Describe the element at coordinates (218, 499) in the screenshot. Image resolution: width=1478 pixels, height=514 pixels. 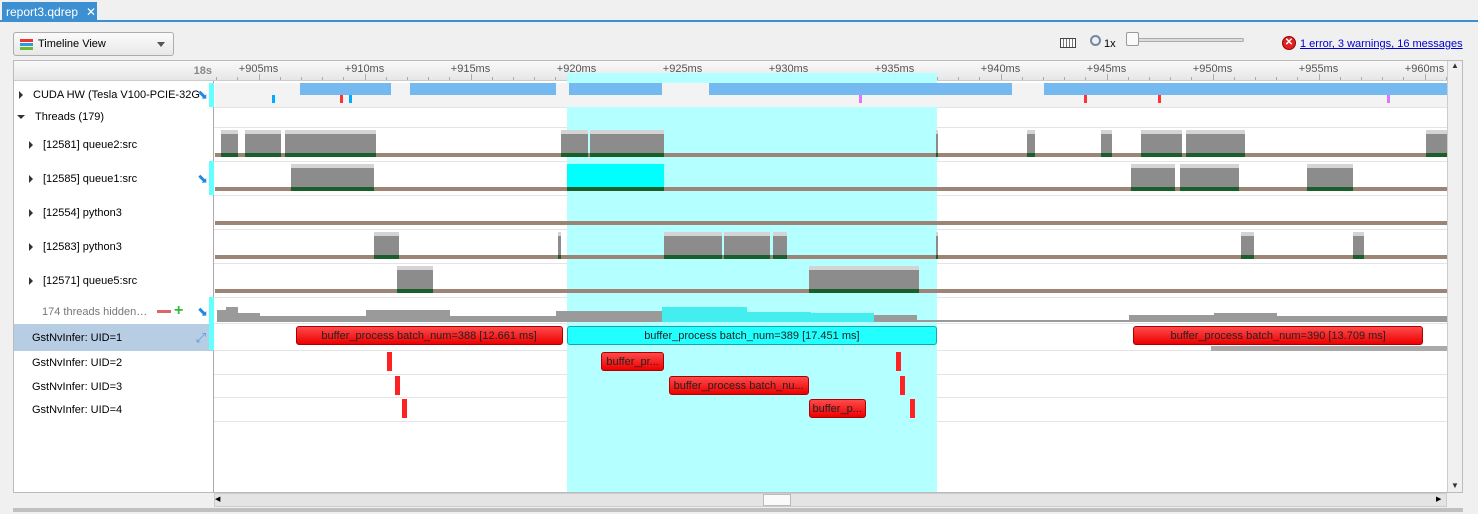
I see `scroll-left-button: ◀` at that location.